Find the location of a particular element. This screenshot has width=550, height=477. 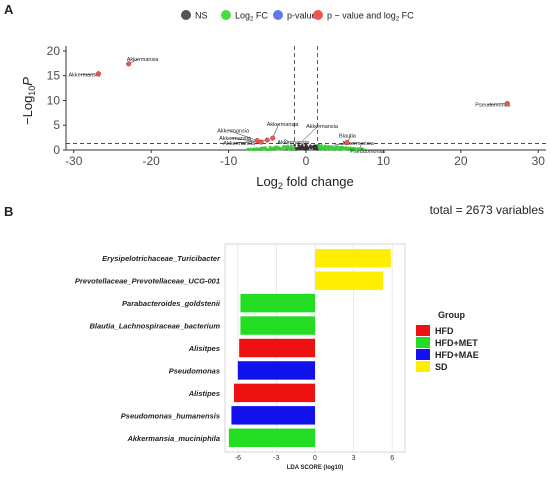

panel-letter-b: B is located at coordinates (8, 211).